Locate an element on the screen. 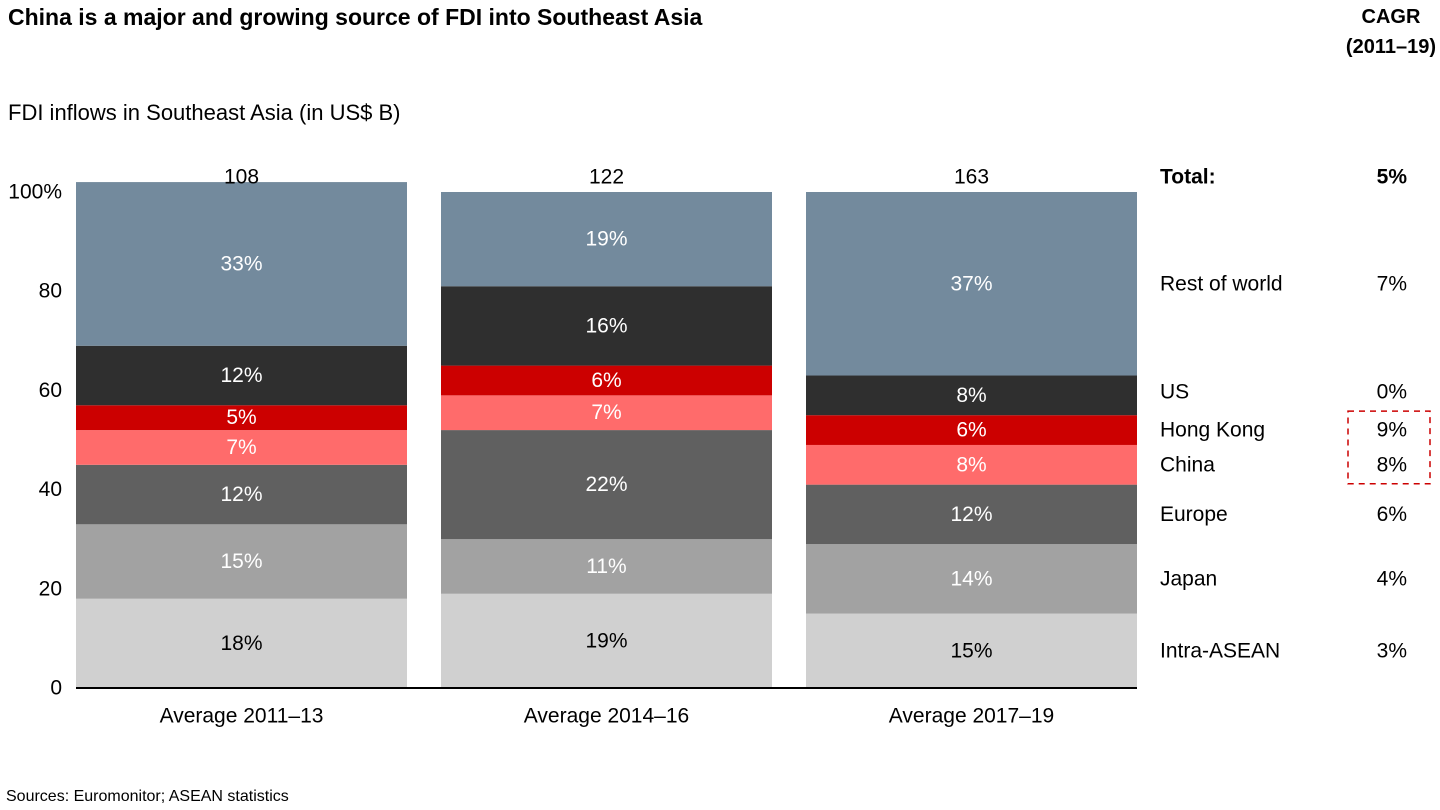 The image size is (1440, 810). data-label-intra_asean: 15% is located at coordinates (971, 650).